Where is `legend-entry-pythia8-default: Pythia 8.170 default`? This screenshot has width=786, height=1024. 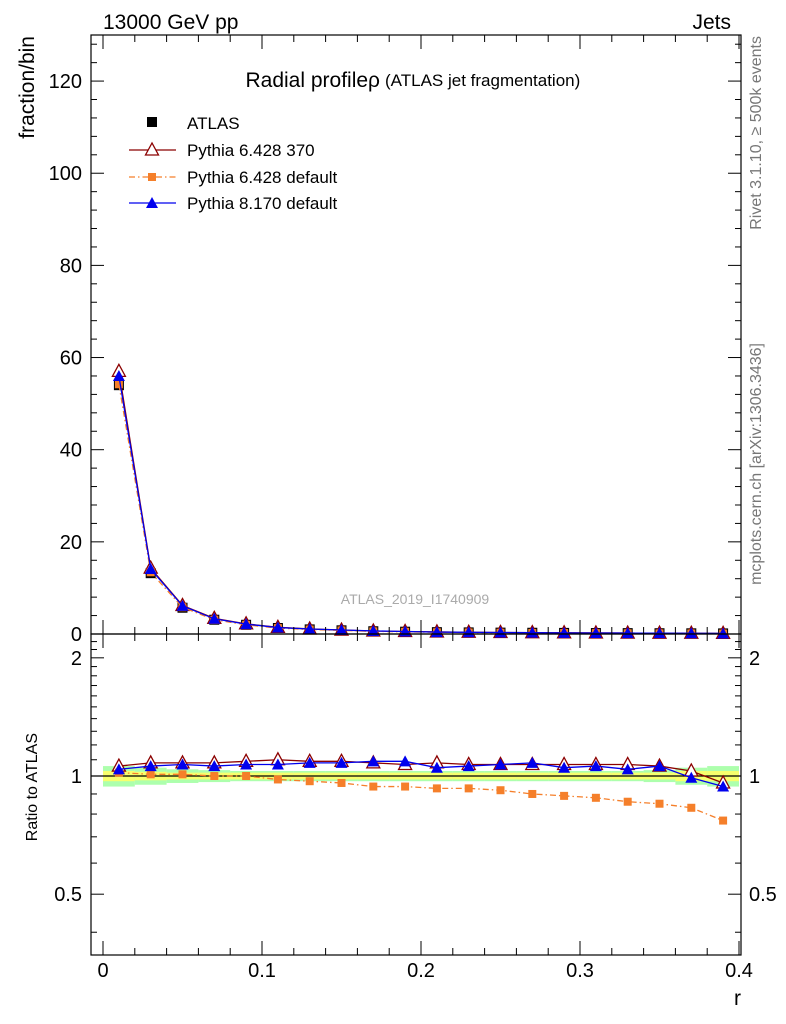 legend-entry-pythia8-default: Pythia 8.170 default is located at coordinates (233, 203).